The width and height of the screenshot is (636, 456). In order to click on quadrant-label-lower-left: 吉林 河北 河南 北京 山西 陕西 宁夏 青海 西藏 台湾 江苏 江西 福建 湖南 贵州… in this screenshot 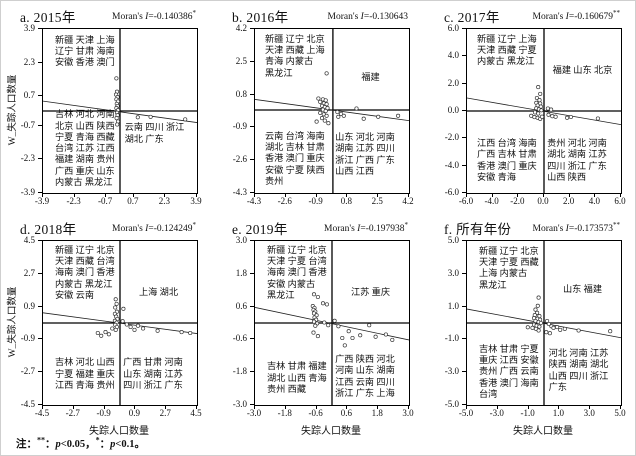, I will do `click(85, 148)`.